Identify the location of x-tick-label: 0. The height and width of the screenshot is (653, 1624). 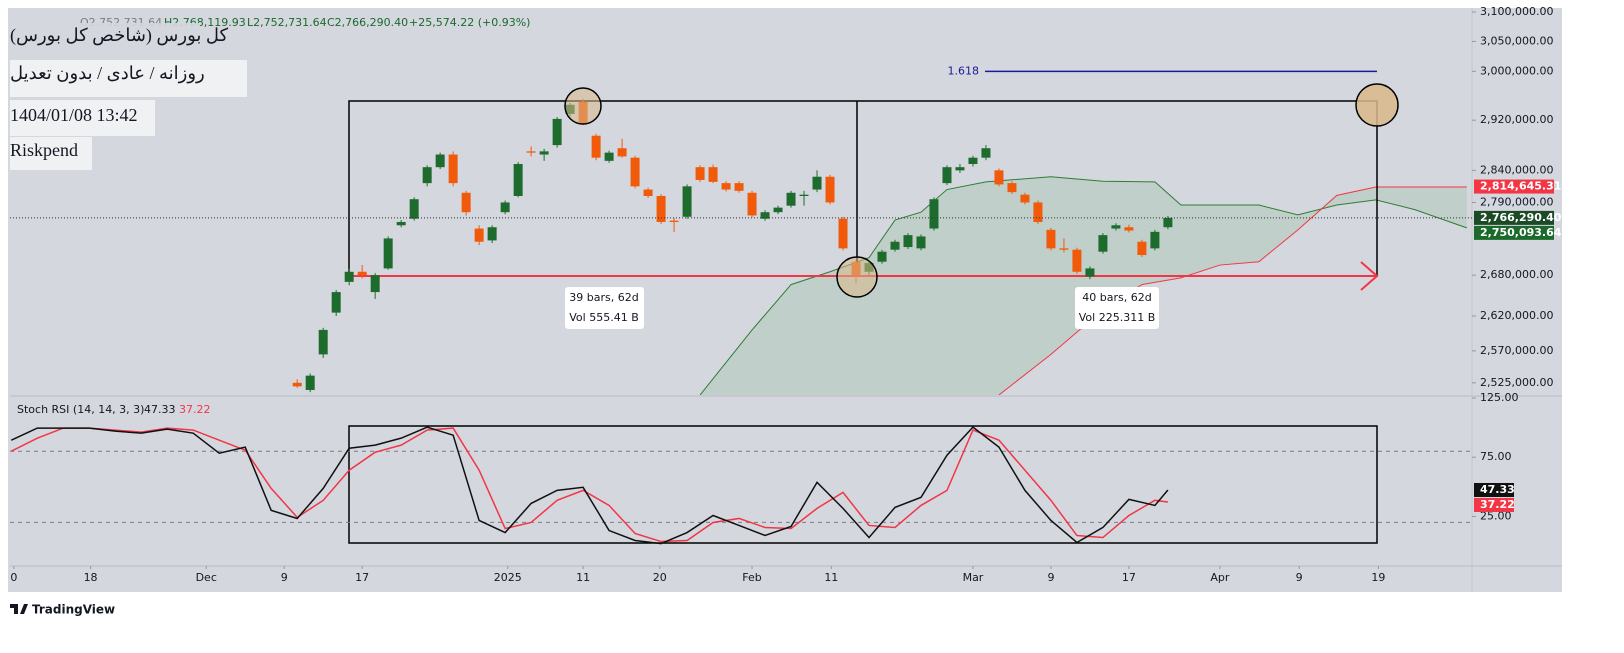
(13, 577).